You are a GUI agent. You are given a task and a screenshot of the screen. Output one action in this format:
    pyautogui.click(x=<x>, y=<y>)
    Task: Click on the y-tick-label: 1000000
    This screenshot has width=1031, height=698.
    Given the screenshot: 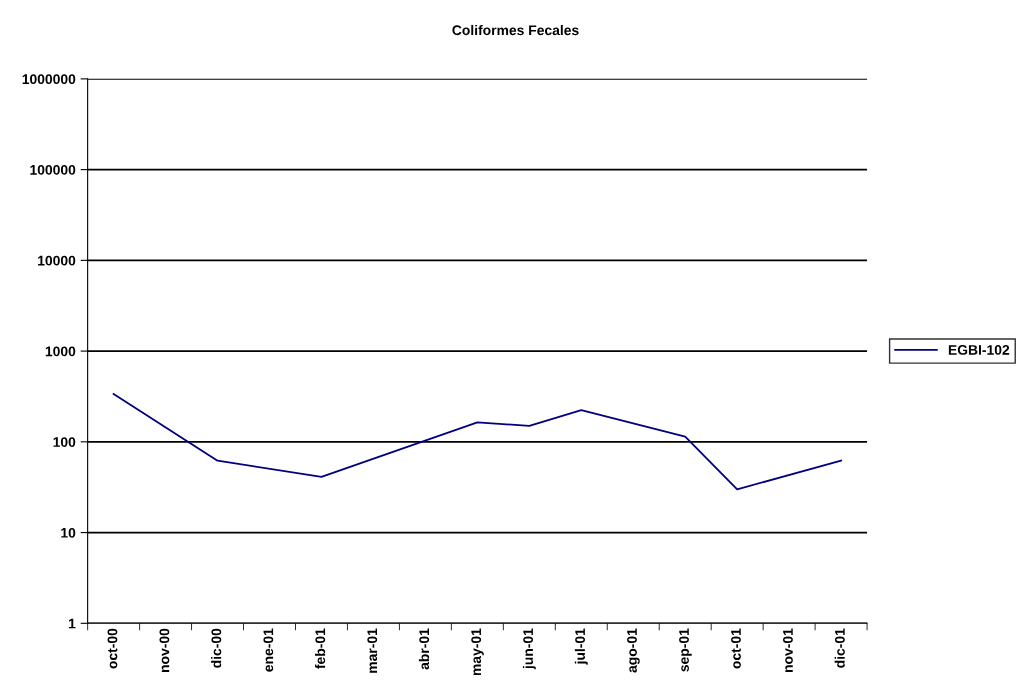 What is the action you would take?
    pyautogui.click(x=49, y=79)
    